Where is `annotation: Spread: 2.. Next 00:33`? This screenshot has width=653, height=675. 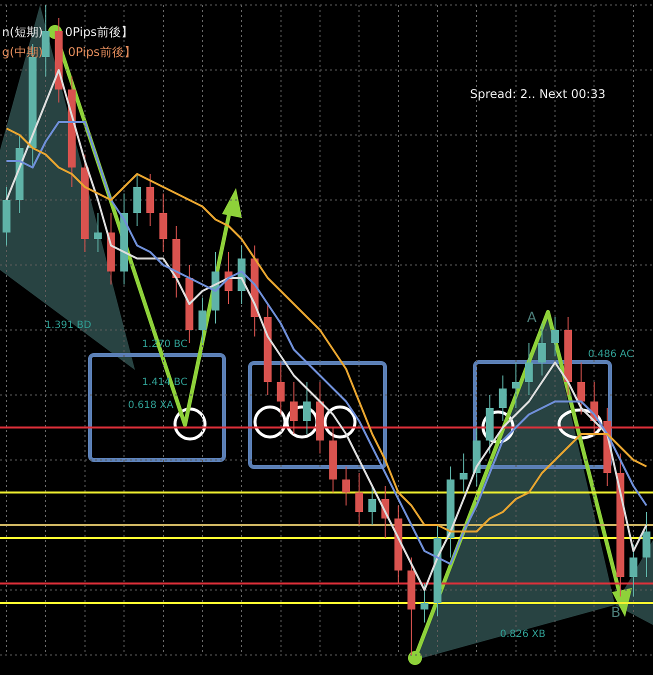
annotation: Spread: 2.. Next 00:33 is located at coordinates (538, 94).